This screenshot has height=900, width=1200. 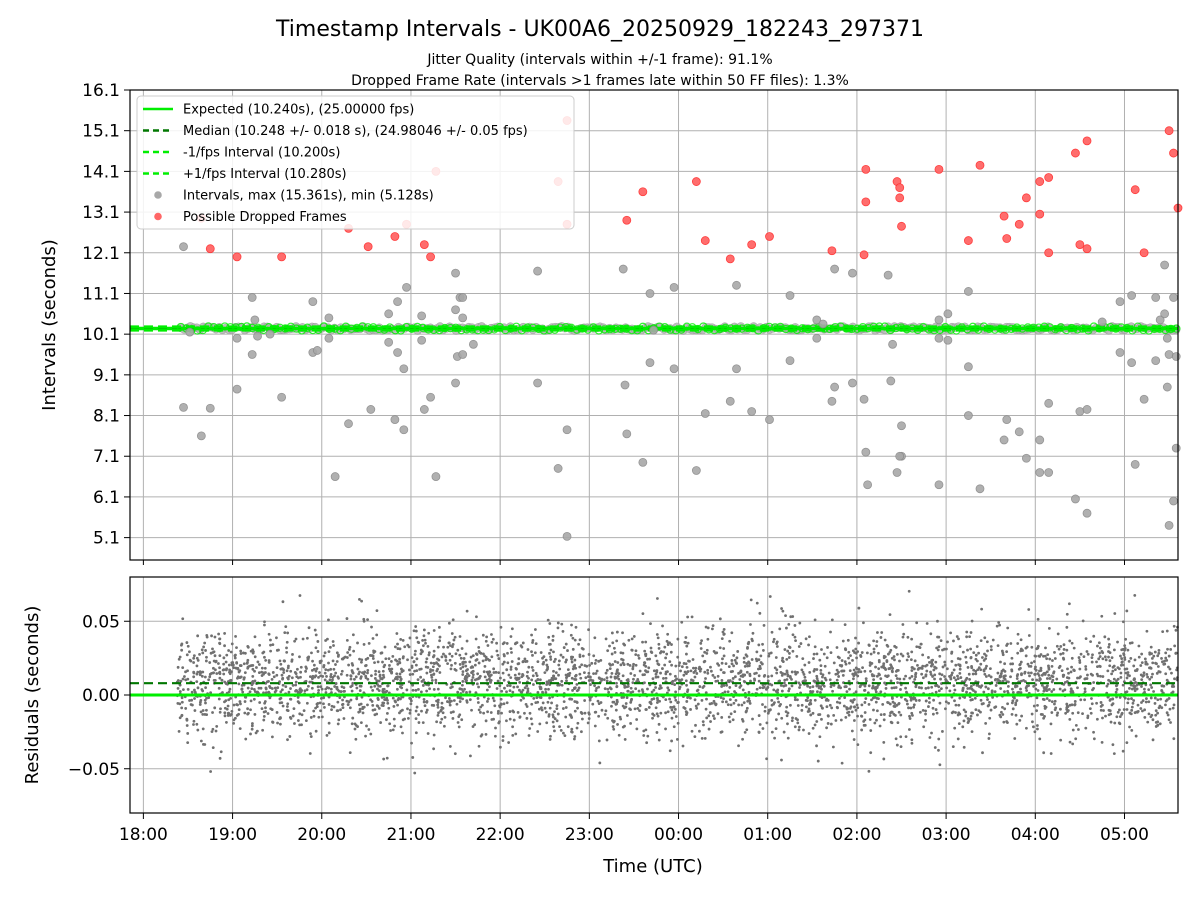 What do you see at coordinates (106, 376) in the screenshot?
I see `top-y-tick-label: 9.1` at bounding box center [106, 376].